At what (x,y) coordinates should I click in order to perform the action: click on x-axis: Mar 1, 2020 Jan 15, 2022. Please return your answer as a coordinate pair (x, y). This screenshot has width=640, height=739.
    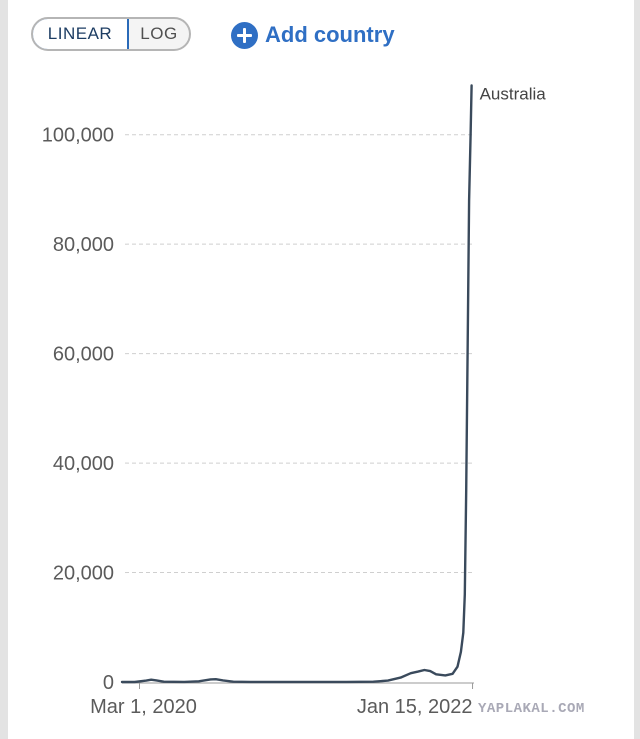
    Looking at the image, I should click on (282, 700).